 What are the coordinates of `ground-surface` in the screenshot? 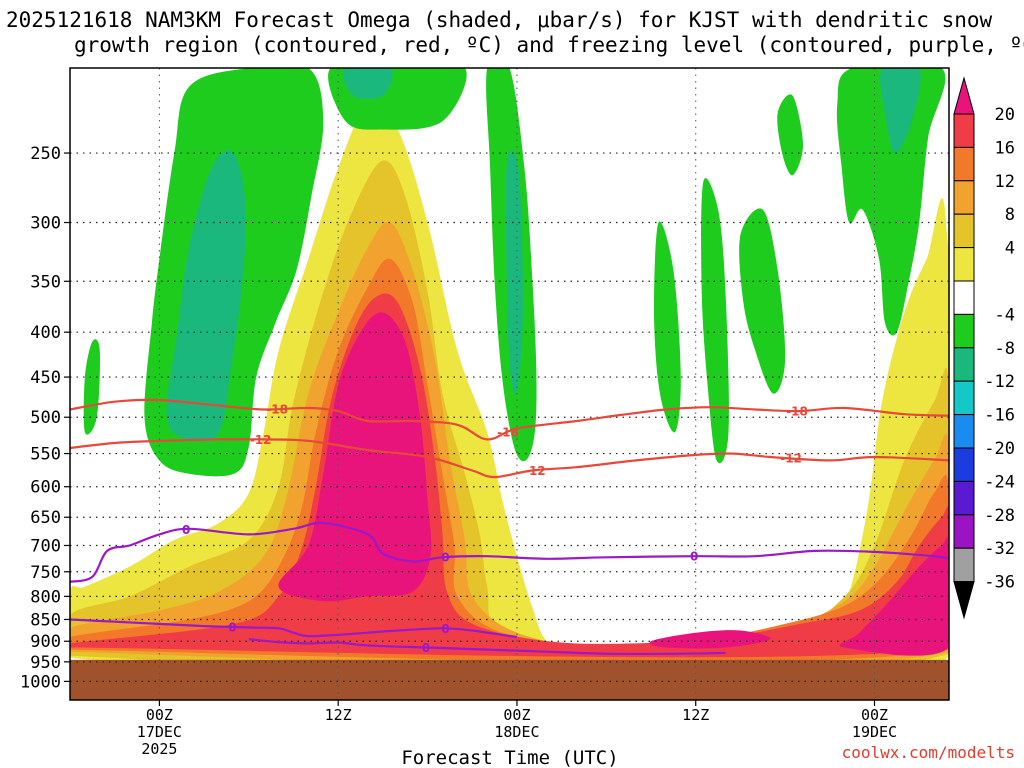 It's located at (509, 679).